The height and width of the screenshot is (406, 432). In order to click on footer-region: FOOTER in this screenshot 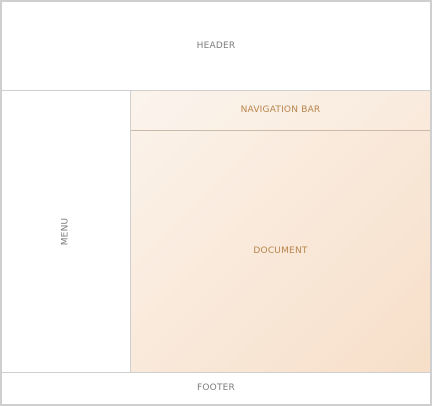, I will do `click(216, 388)`.